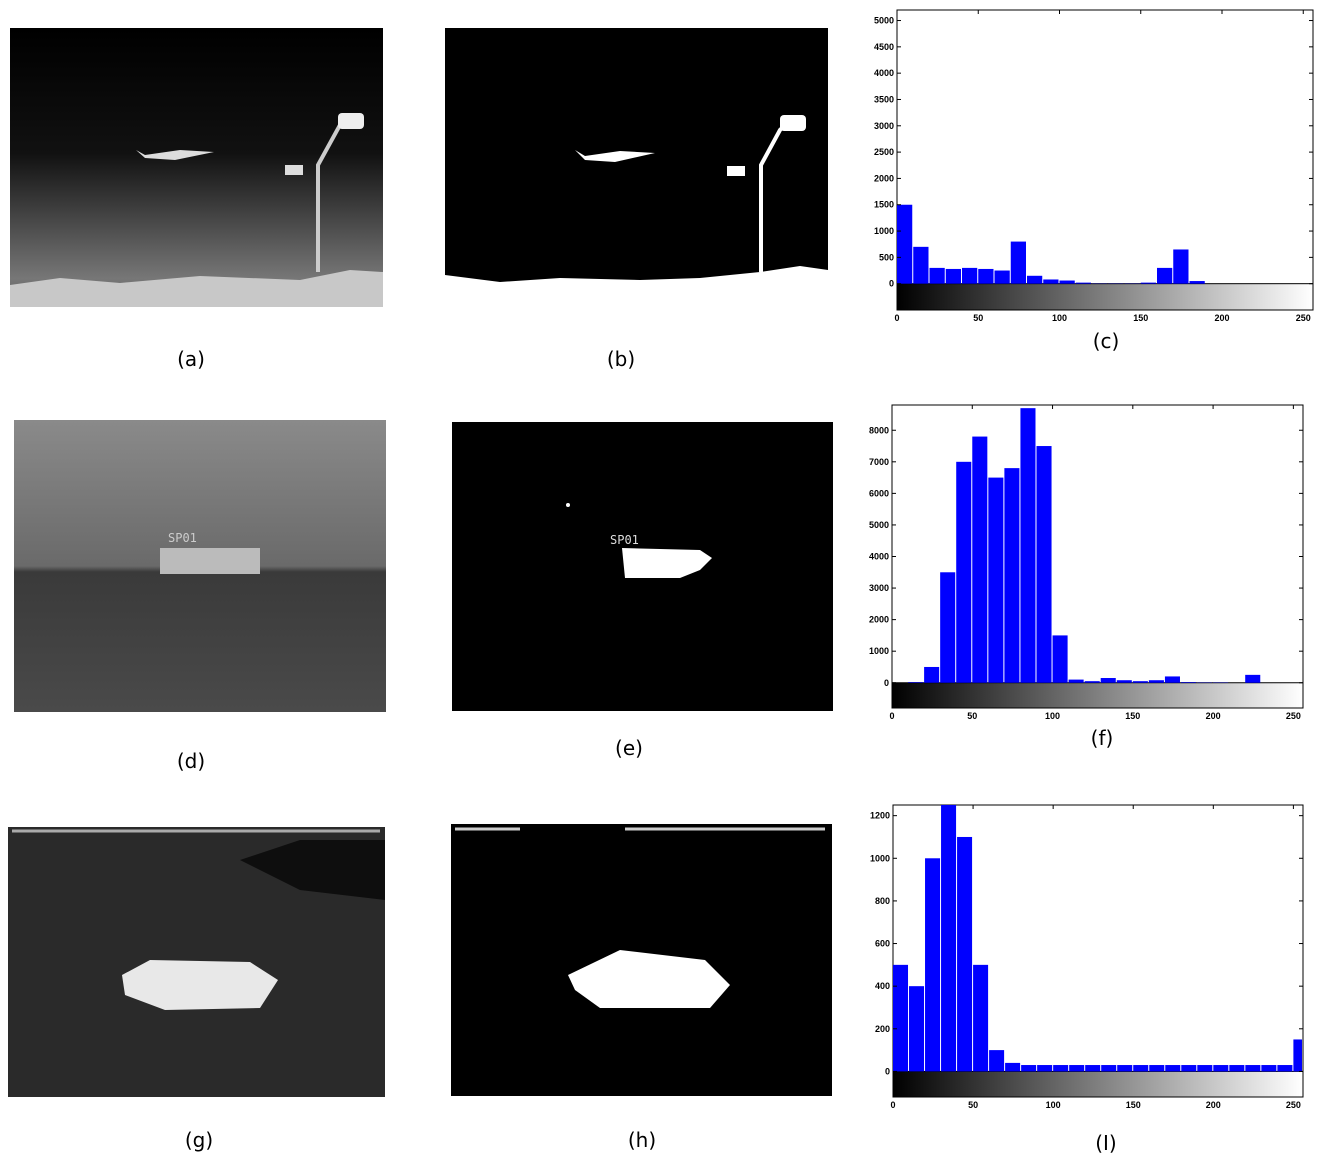  I want to click on y-tick-label: 8000, so click(879, 430).